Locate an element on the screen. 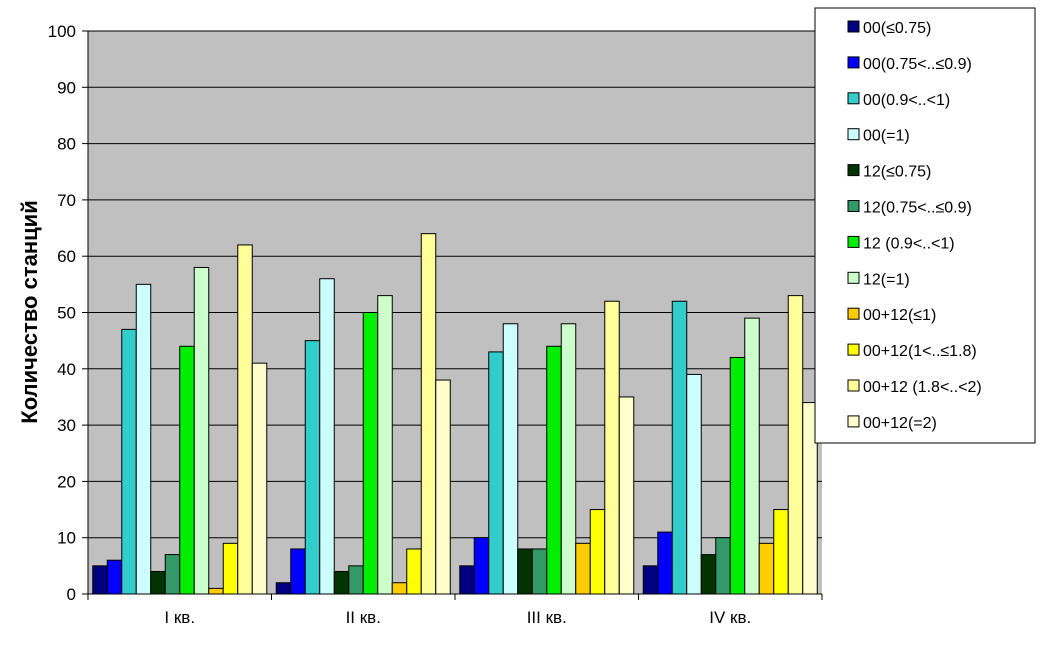 Image resolution: width=1043 pixels, height=651 pixels. legend-label: 00+12(=2) is located at coordinates (900, 423).